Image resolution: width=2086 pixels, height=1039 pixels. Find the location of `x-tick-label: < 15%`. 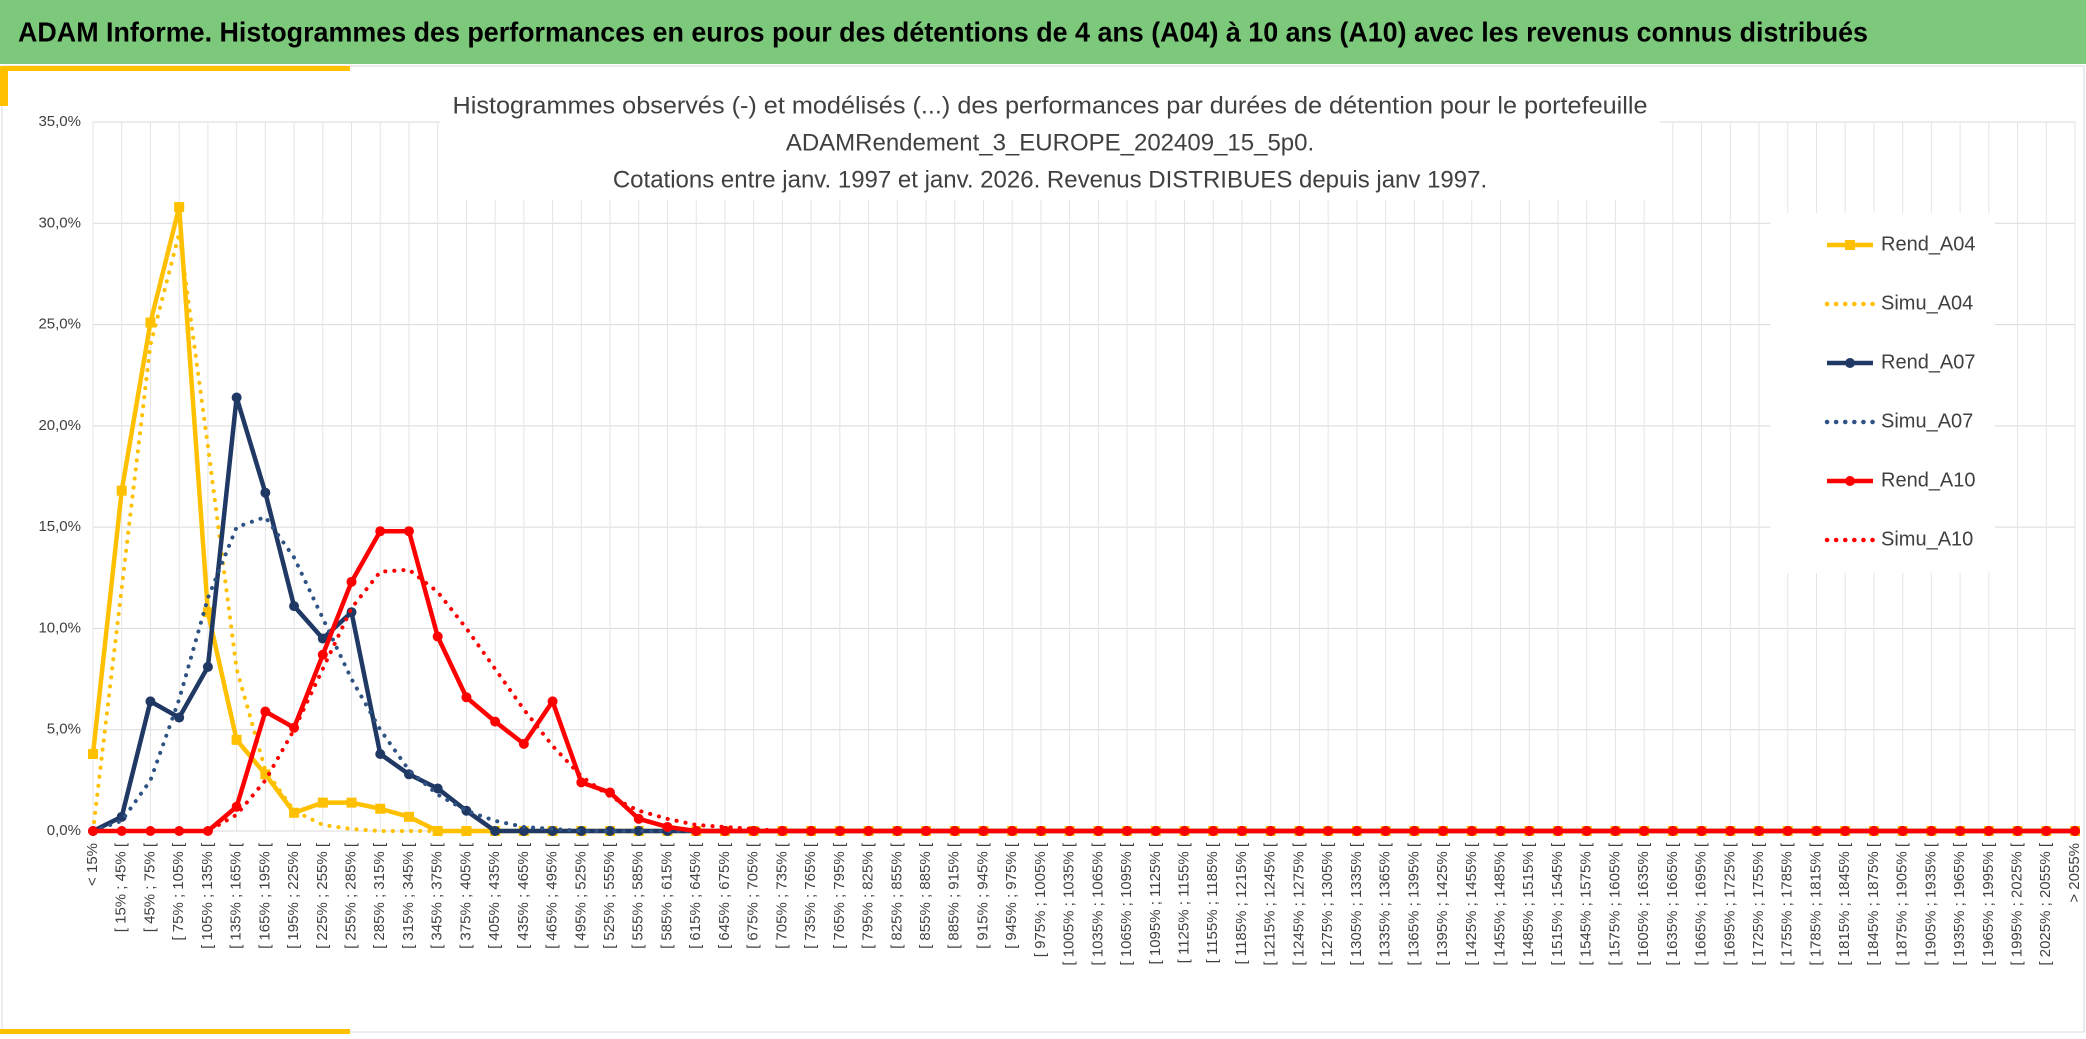

x-tick-label: < 15% is located at coordinates (92, 864).